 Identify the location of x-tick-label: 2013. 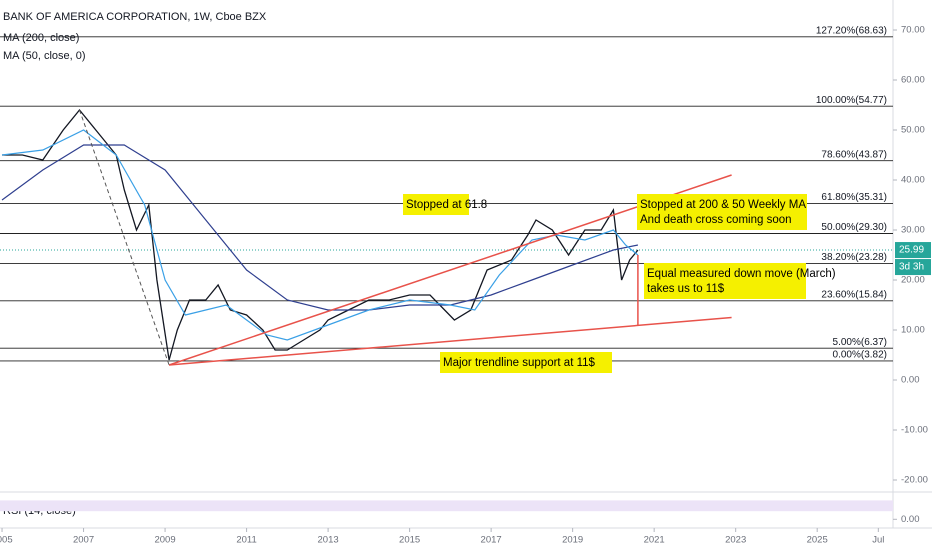
(328, 540).